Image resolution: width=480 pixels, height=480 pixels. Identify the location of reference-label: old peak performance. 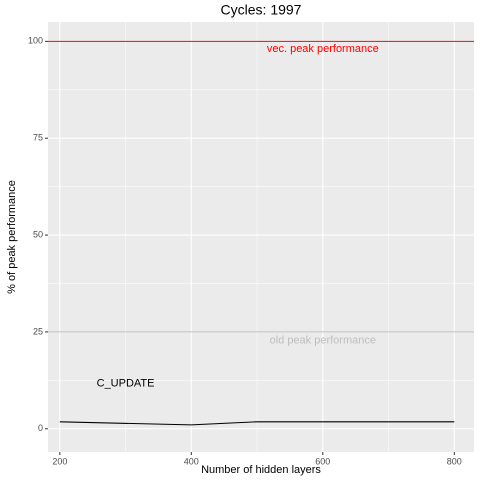
(323, 341).